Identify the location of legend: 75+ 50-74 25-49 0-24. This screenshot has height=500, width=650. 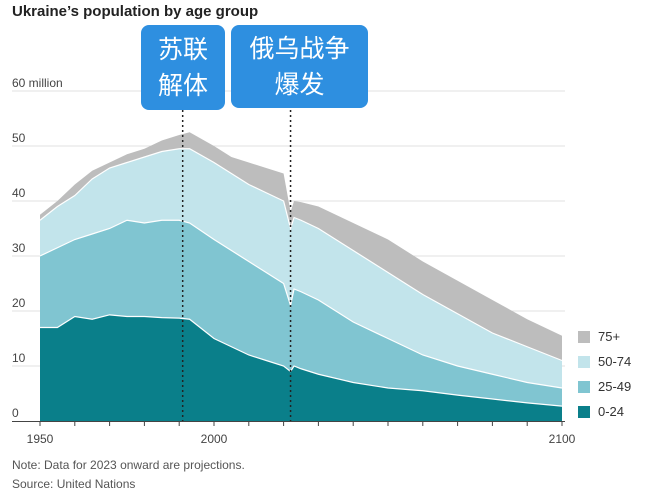
(604, 374).